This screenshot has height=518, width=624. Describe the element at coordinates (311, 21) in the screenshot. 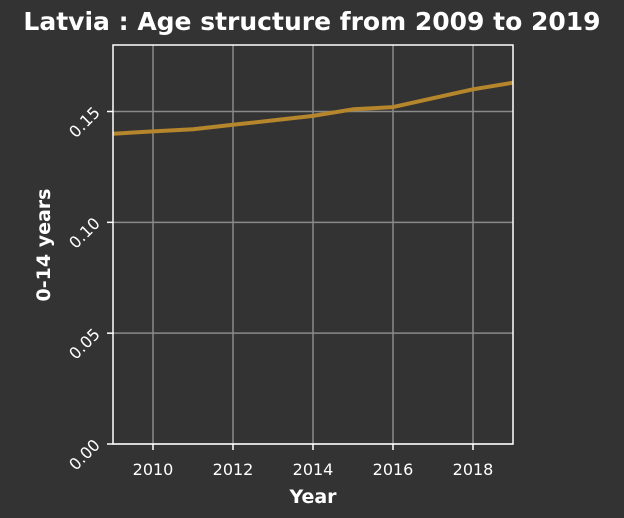

I see `chart-title: Latvia : Age structure from 2009 to 2019` at that location.